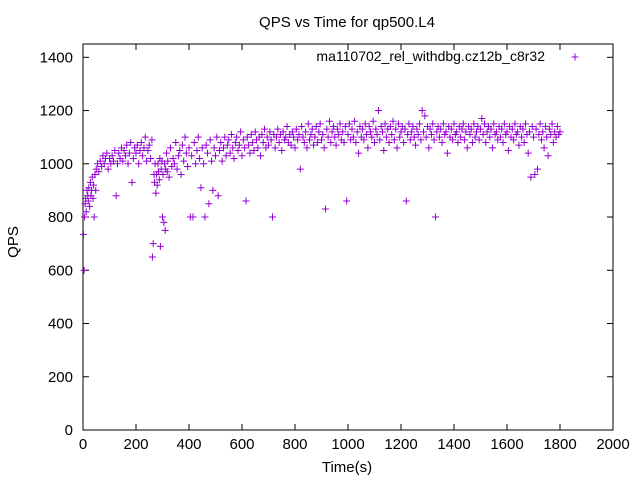  Describe the element at coordinates (612, 444) in the screenshot. I see `x-tick-label: 2000` at that location.